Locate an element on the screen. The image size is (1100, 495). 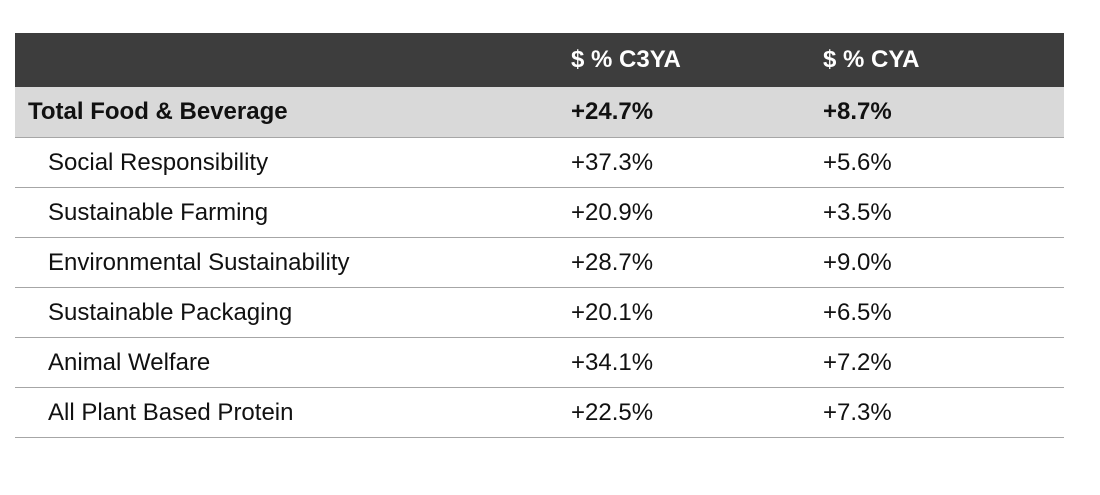
table-row: Social Responsibility +37.3% +5.6% is located at coordinates (539, 163).